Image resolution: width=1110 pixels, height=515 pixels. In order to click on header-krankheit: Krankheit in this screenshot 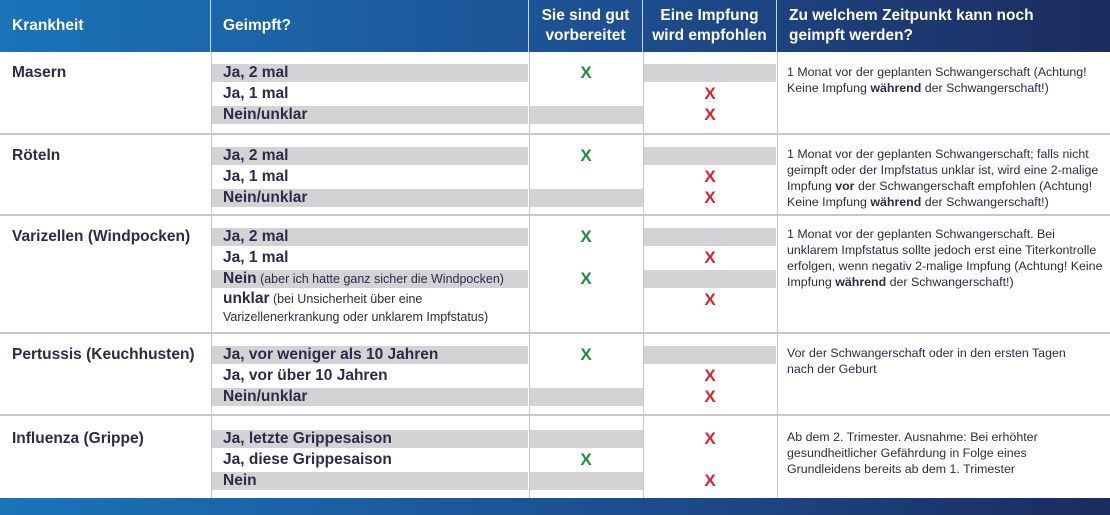, I will do `click(105, 26)`.